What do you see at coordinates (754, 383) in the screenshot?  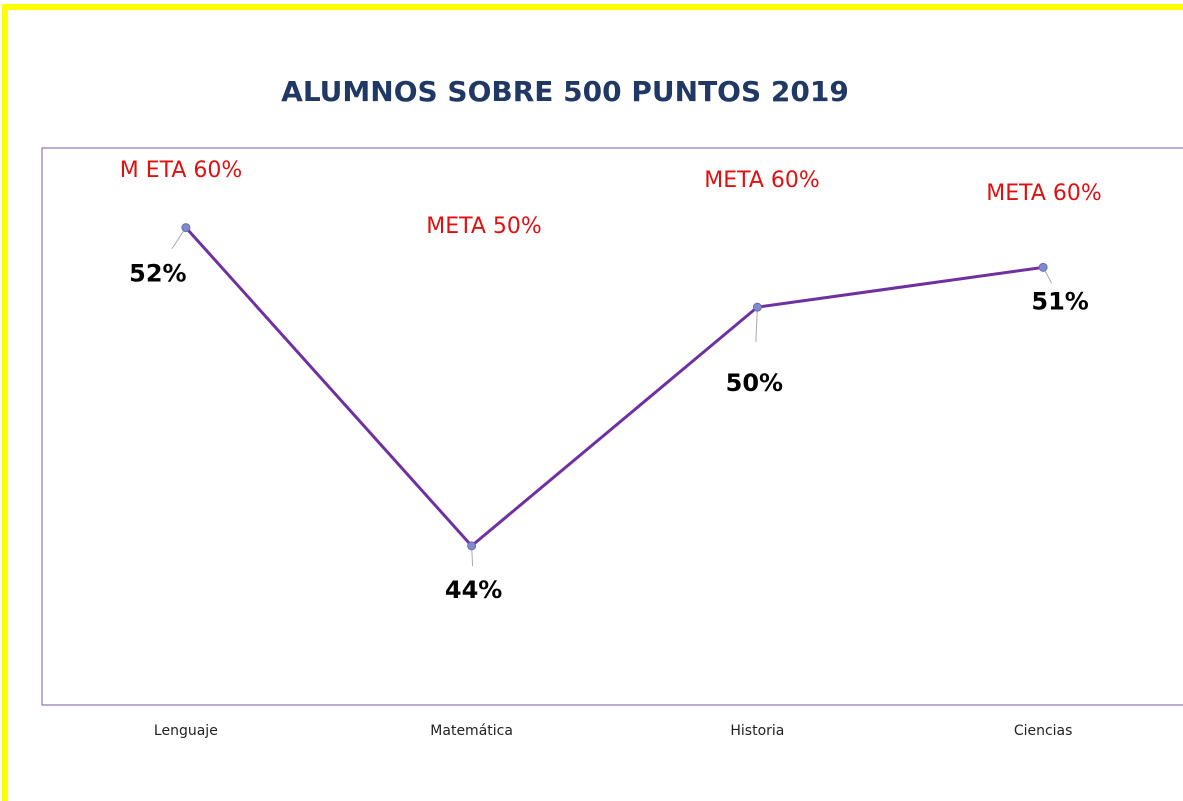 I see `data-label: 50%` at bounding box center [754, 383].